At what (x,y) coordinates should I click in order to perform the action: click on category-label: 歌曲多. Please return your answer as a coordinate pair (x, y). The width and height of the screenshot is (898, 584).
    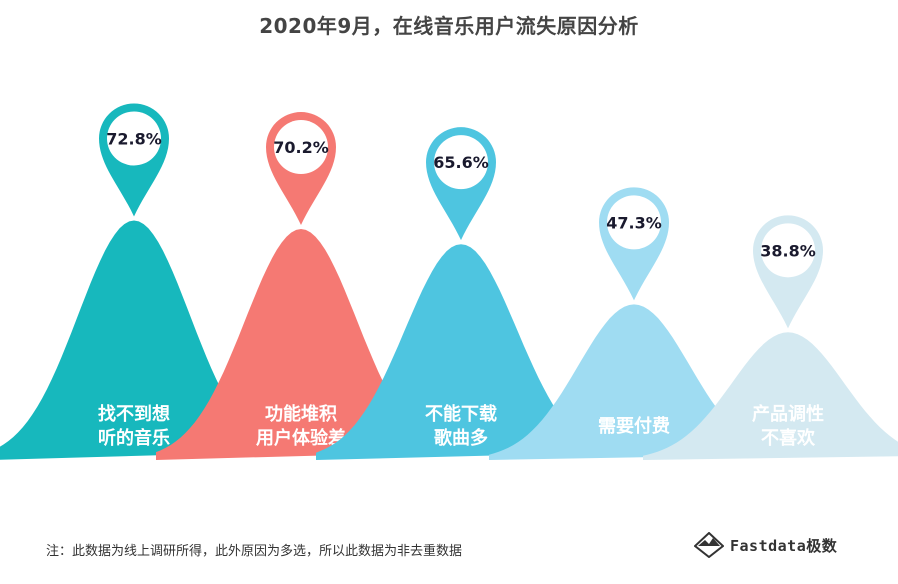
    Looking at the image, I should click on (461, 438).